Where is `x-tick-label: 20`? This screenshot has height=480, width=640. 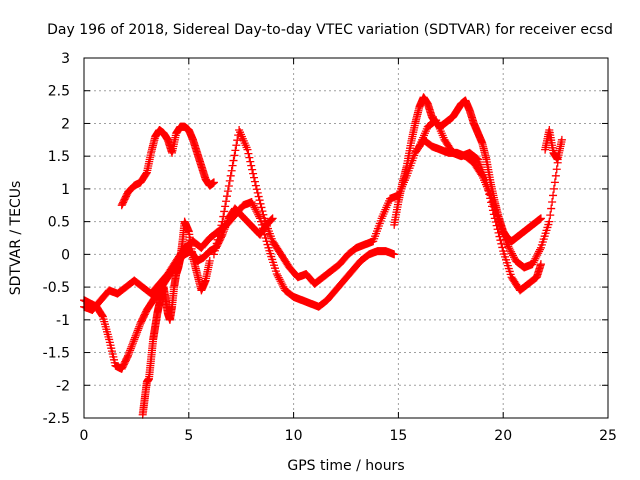 x-tick-label: 20 is located at coordinates (503, 436).